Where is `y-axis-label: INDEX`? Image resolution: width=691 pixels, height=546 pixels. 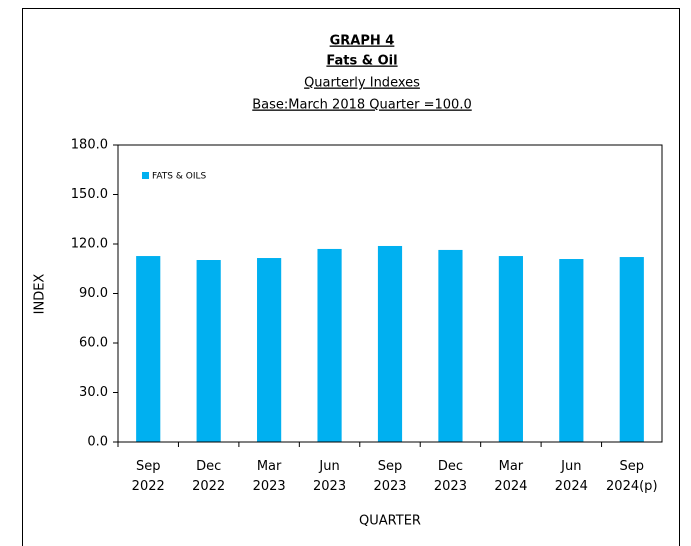
y-axis-label: INDEX is located at coordinates (40, 294).